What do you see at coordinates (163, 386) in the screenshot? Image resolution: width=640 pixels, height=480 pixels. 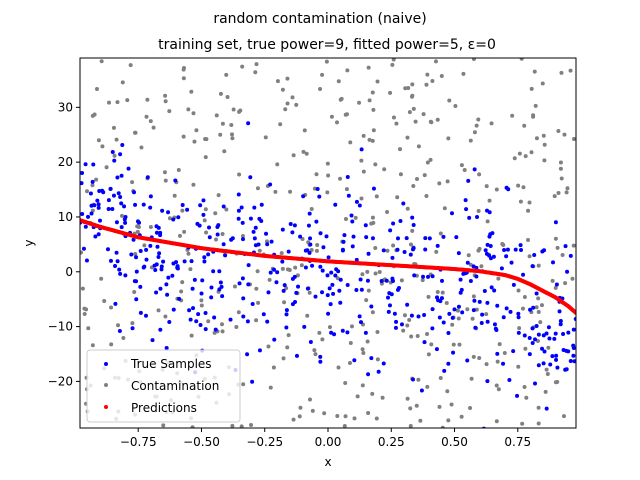 I see `legend-box` at bounding box center [163, 386].